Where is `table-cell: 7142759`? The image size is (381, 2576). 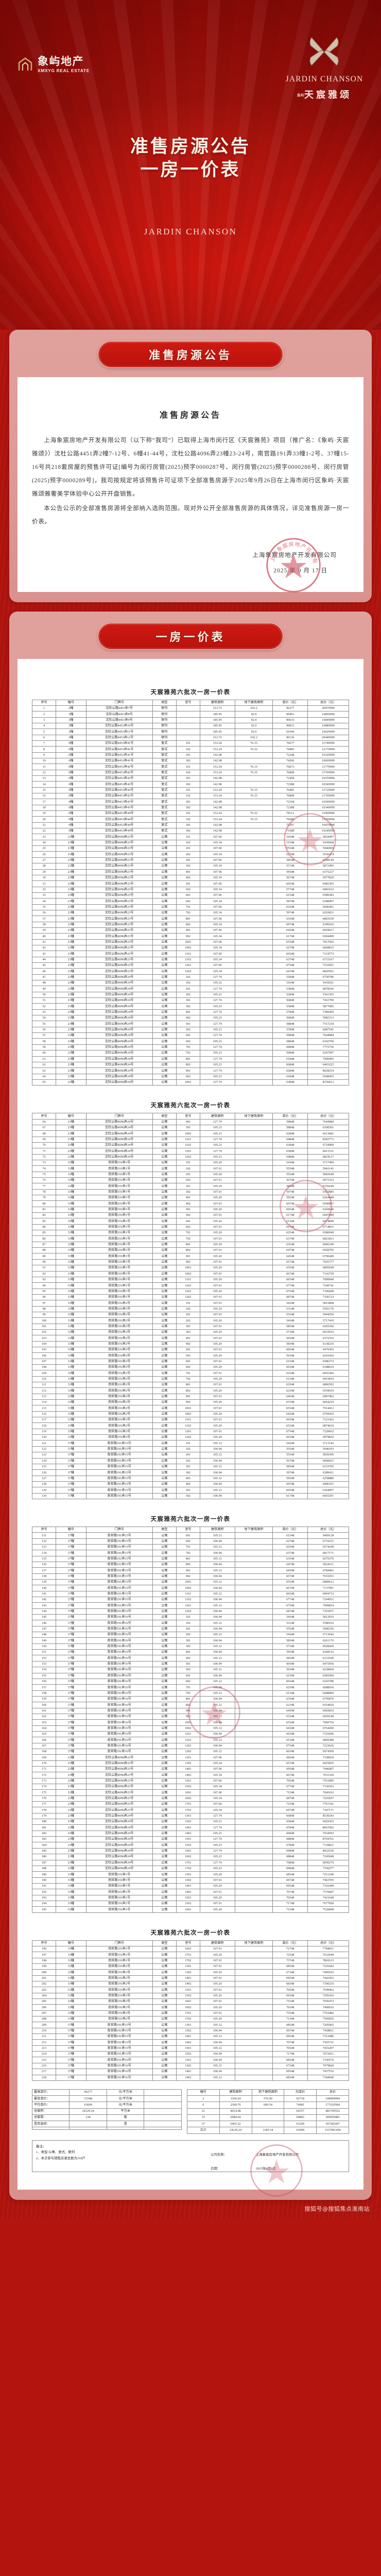
table-cell: 7142759 is located at coordinates (328, 1273).